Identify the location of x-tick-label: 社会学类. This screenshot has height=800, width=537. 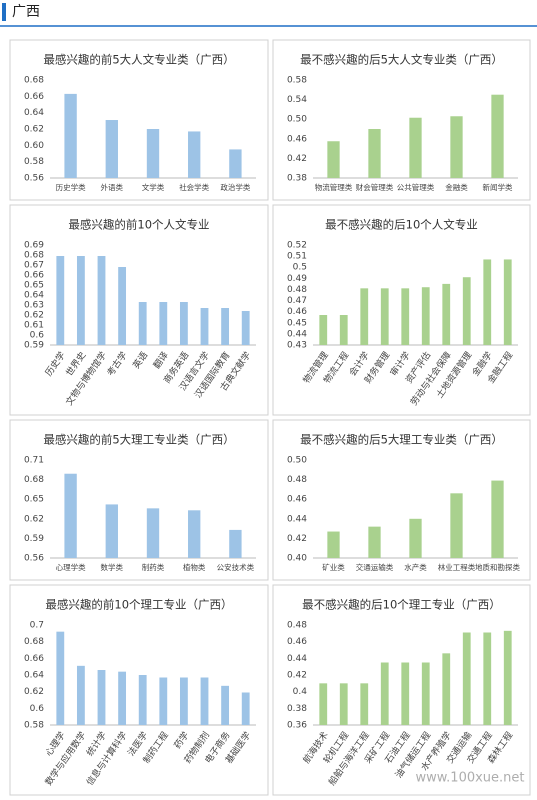
(194, 187).